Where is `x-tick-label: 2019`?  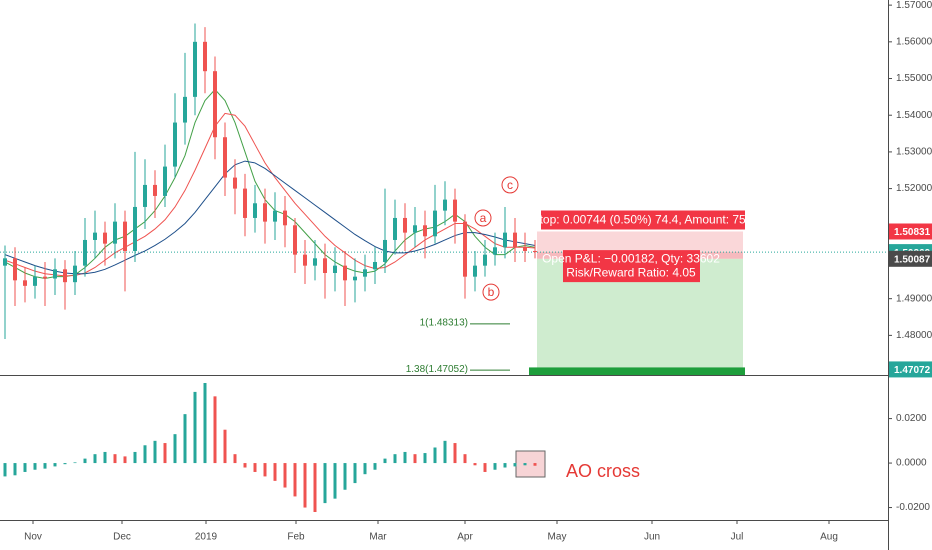 x-tick-label: 2019 is located at coordinates (206, 537).